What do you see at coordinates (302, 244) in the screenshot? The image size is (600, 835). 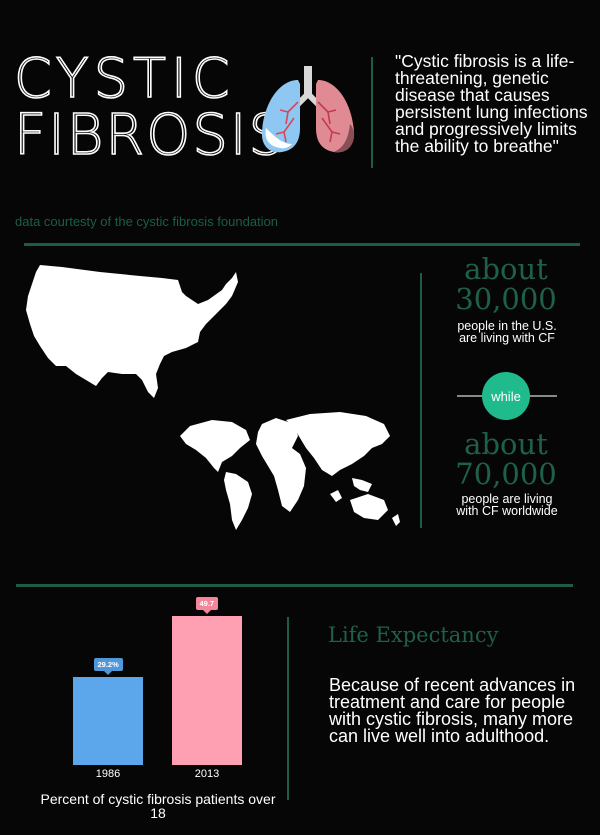 I see `section-divider-top` at bounding box center [302, 244].